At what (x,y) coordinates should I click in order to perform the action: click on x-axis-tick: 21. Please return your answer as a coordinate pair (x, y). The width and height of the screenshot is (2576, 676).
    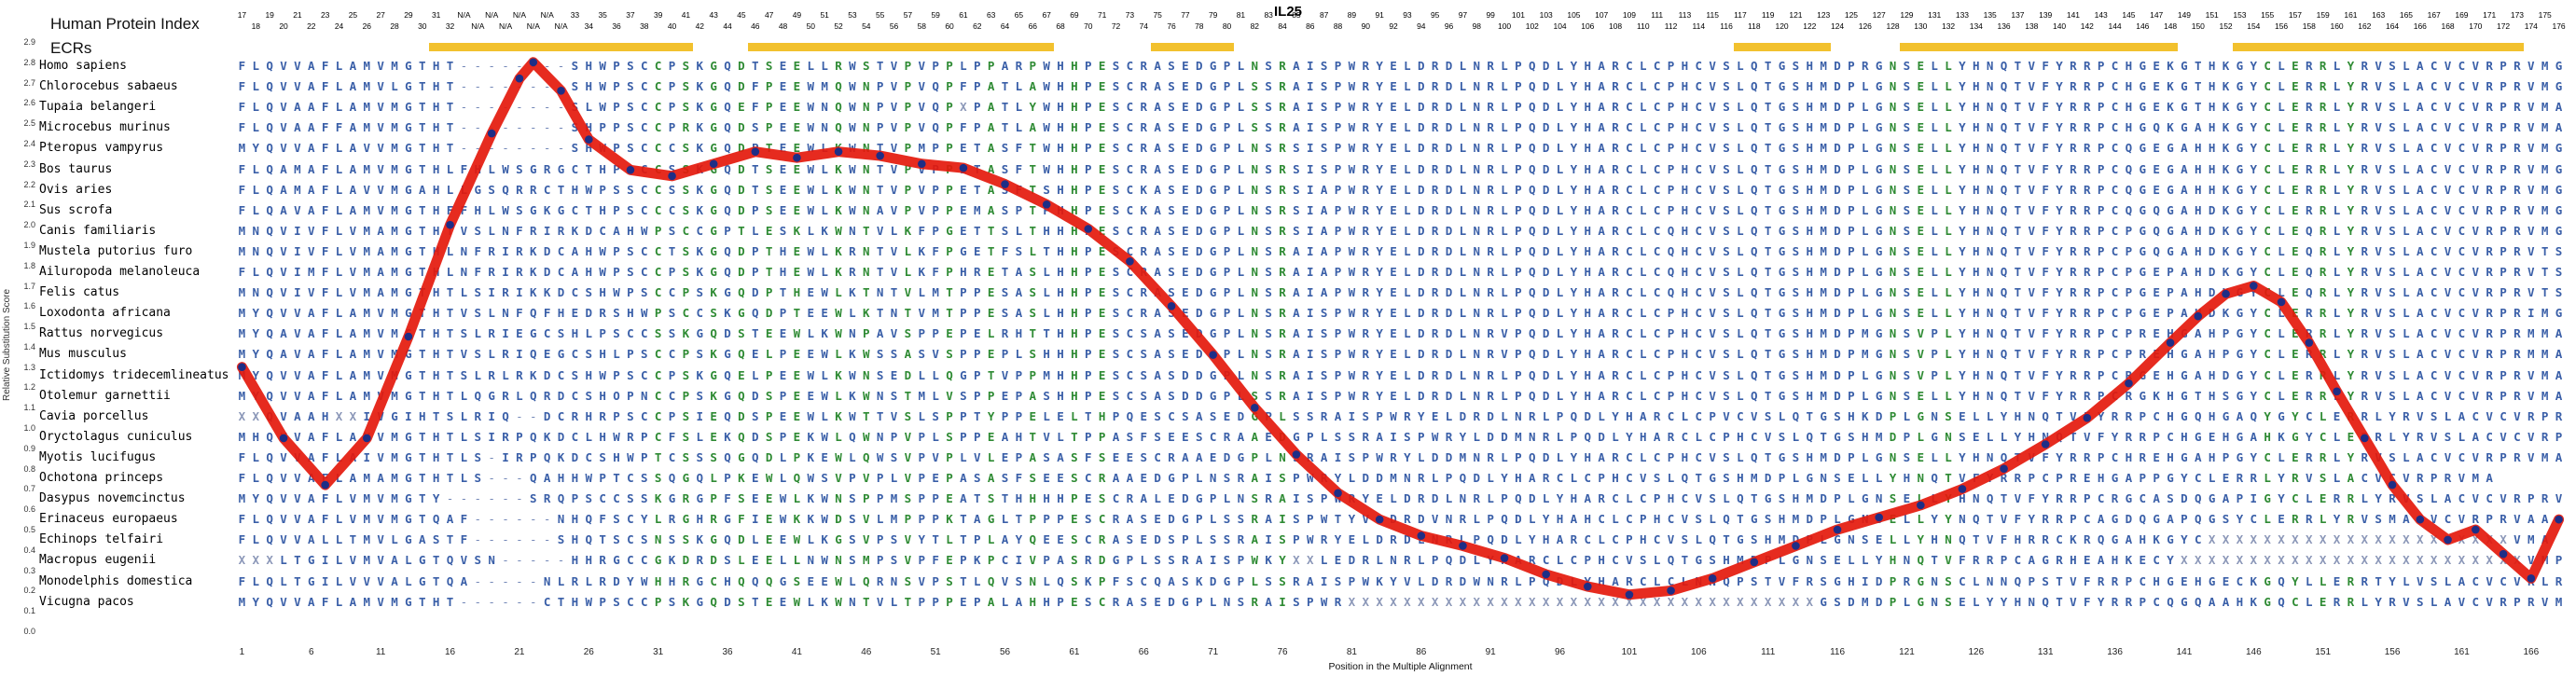
    Looking at the image, I should click on (519, 652).